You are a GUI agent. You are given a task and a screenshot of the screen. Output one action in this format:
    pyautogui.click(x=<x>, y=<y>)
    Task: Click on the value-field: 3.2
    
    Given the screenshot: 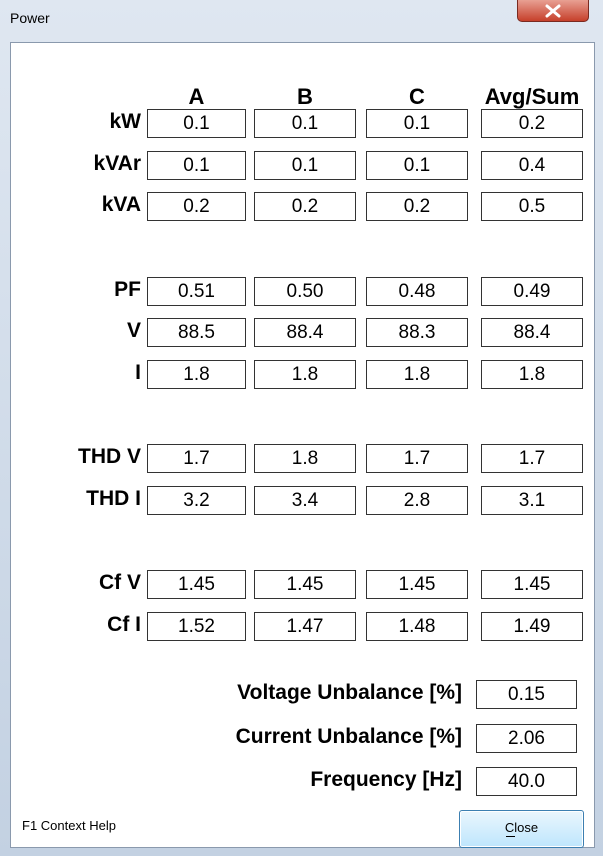 What is the action you would take?
    pyautogui.click(x=196, y=500)
    